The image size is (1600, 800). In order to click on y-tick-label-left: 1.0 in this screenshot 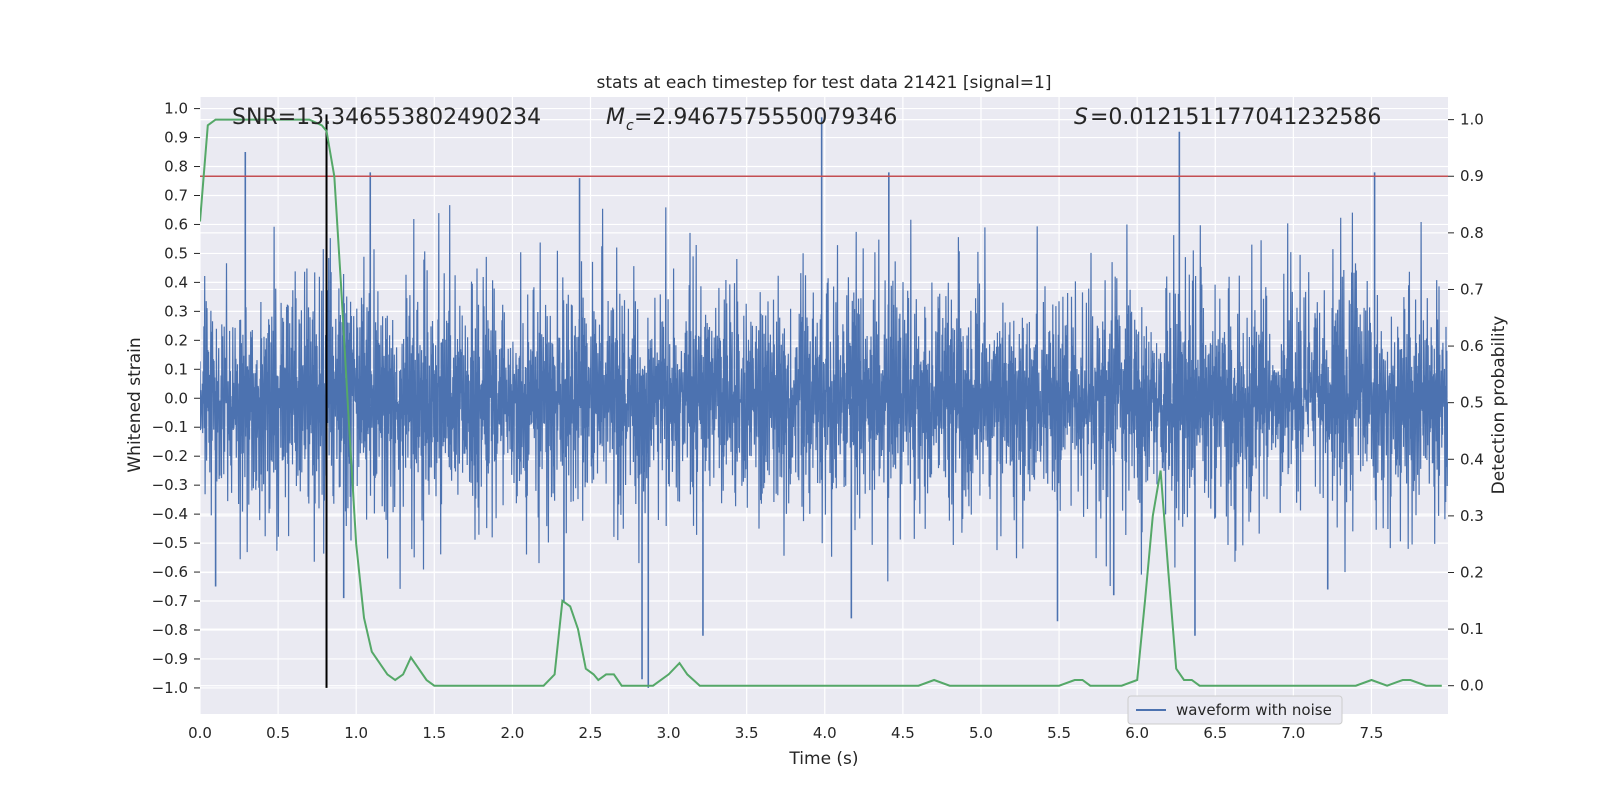, I will do `click(176, 109)`.